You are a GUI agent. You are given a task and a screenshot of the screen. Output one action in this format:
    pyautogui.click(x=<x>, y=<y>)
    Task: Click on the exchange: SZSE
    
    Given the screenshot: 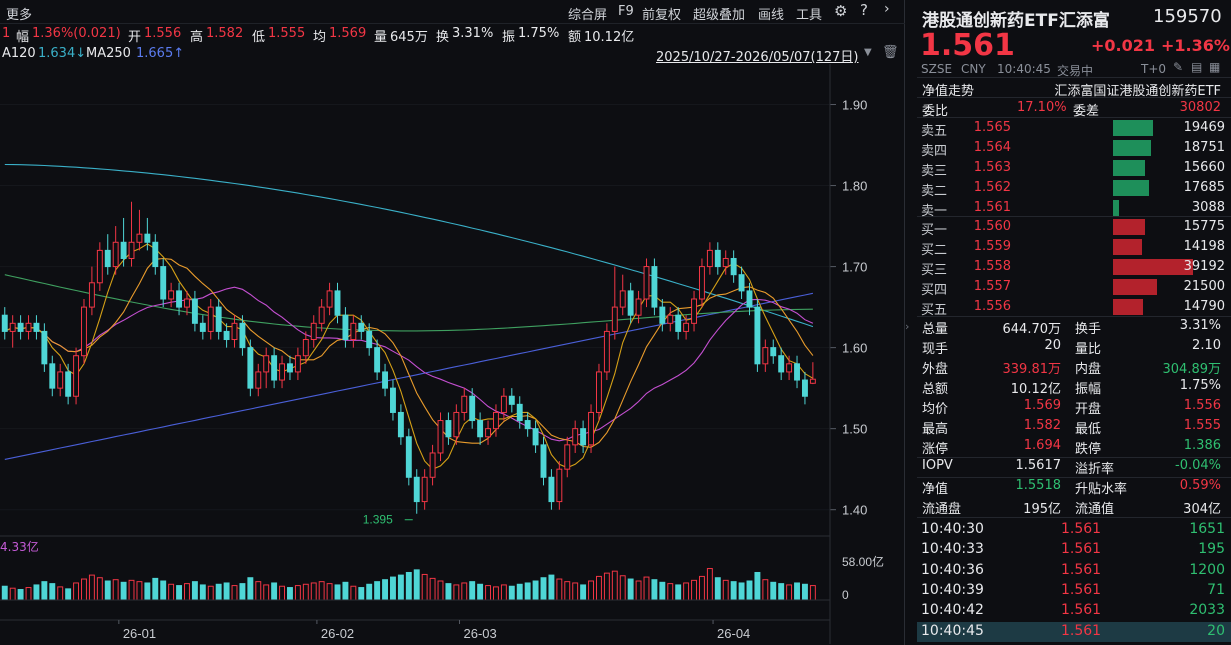 What is the action you would take?
    pyautogui.click(x=937, y=69)
    